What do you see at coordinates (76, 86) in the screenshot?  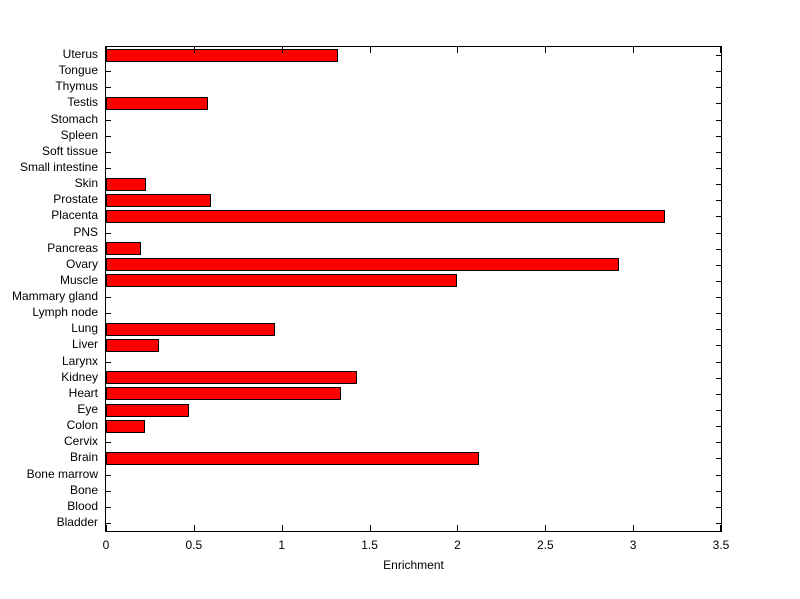 I see `ytick-label-thymus: Thymus` at bounding box center [76, 86].